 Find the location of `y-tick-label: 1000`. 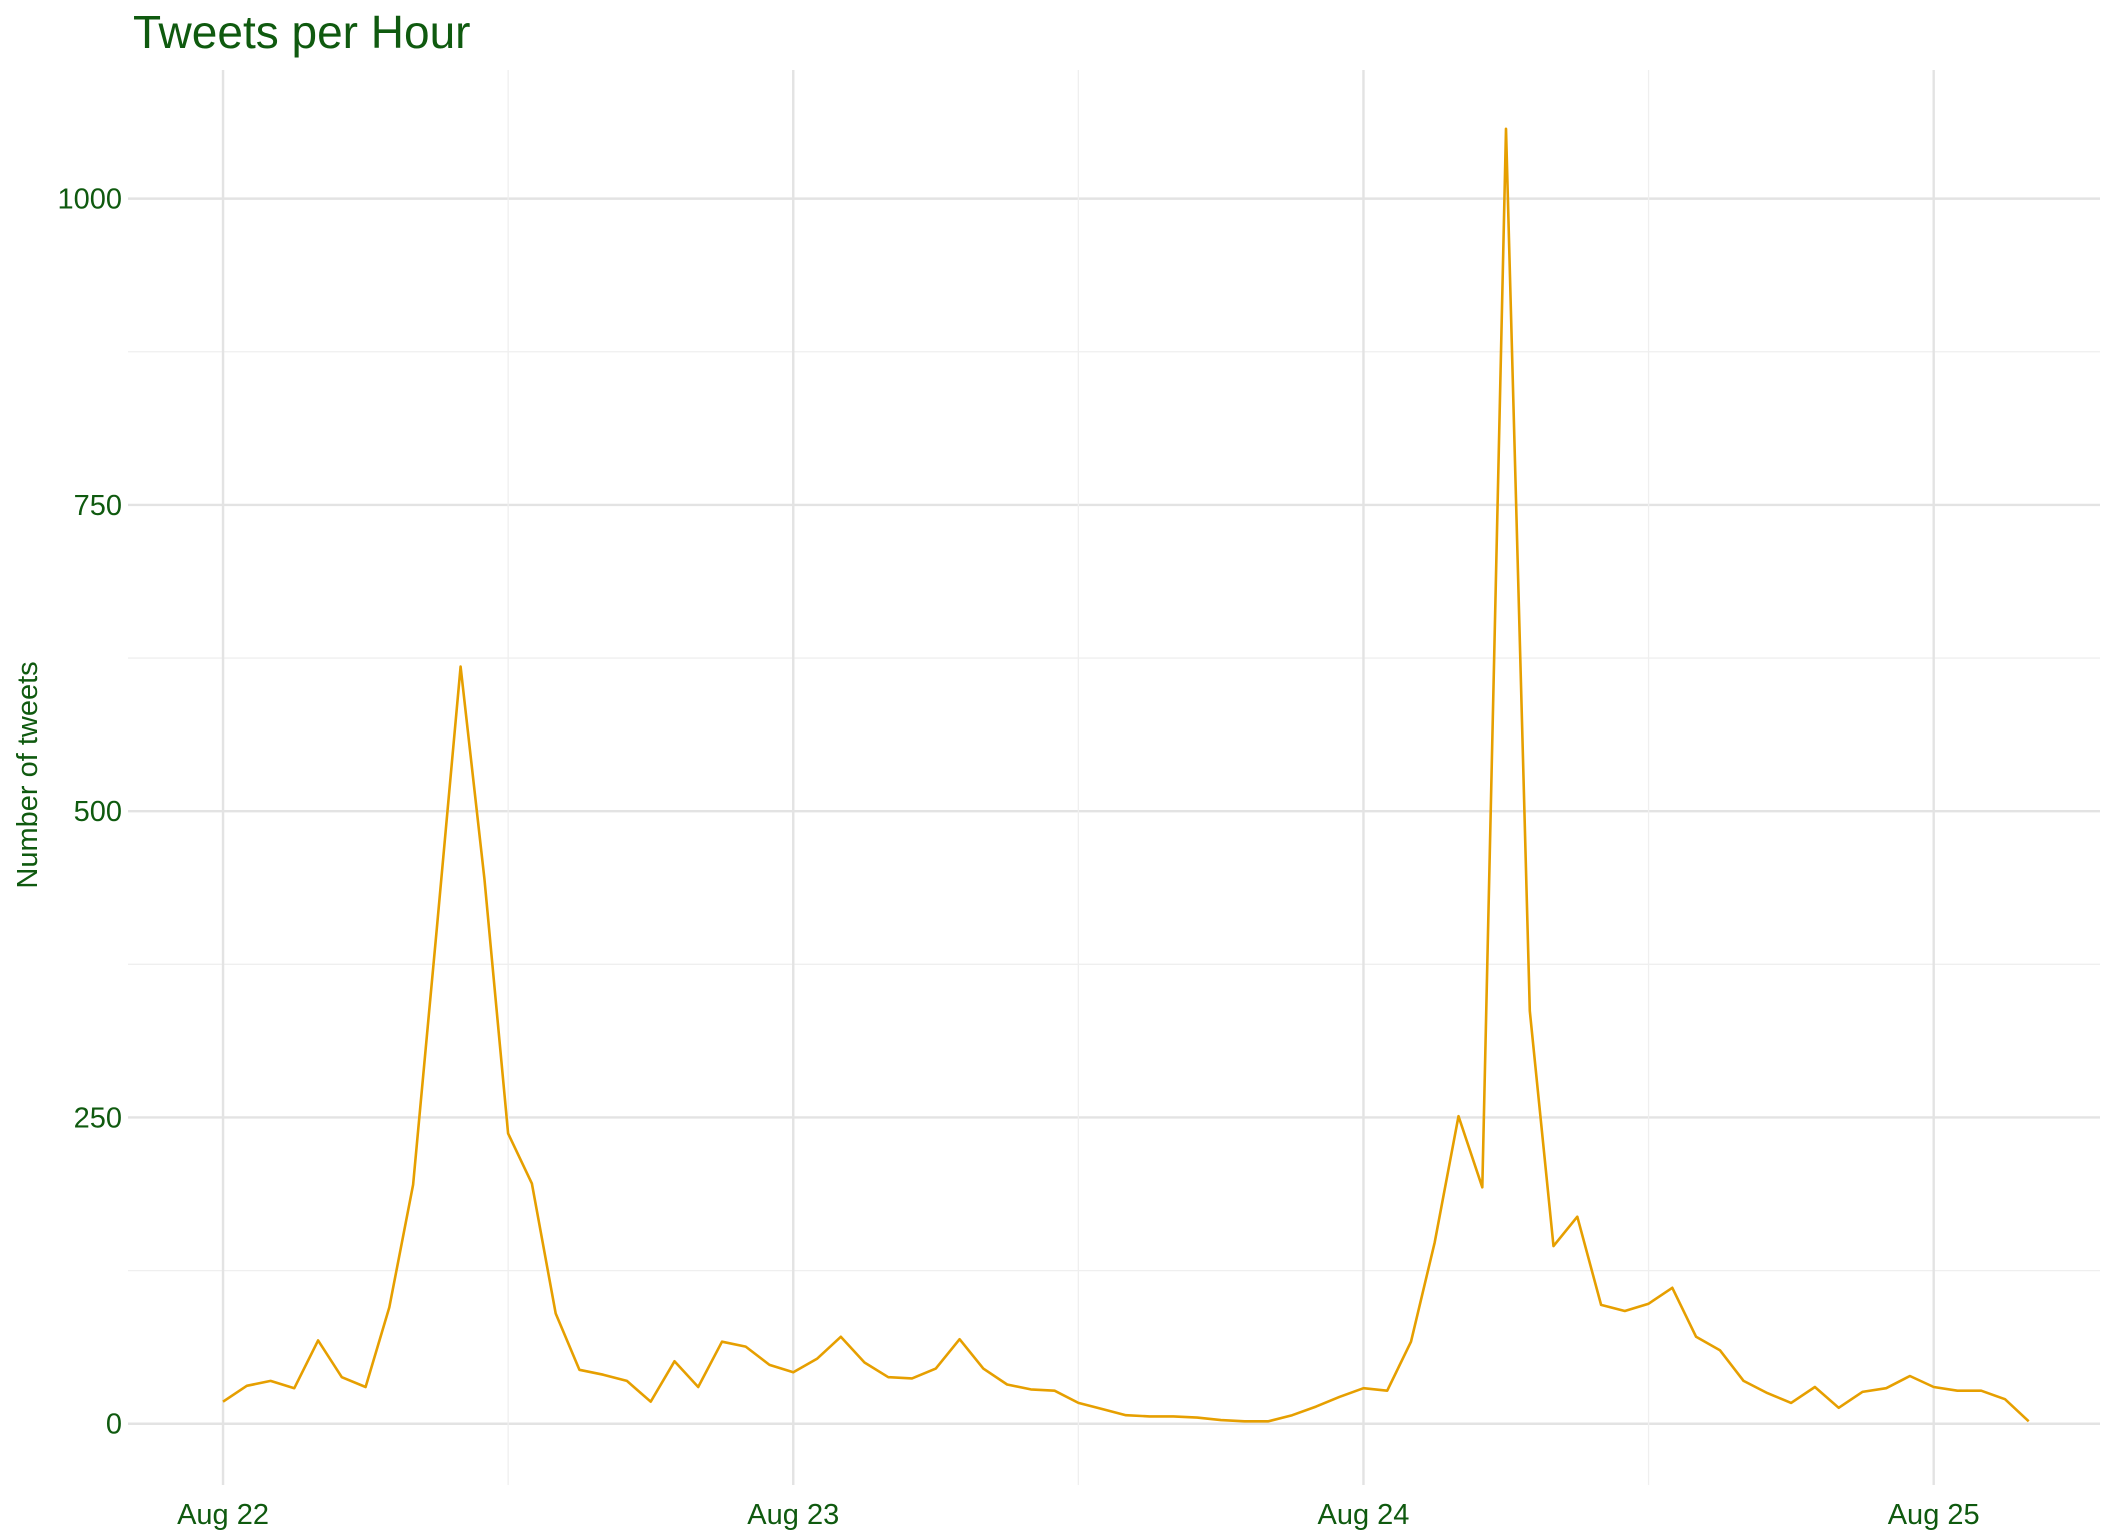

y-tick-label: 1000 is located at coordinates (89, 200).